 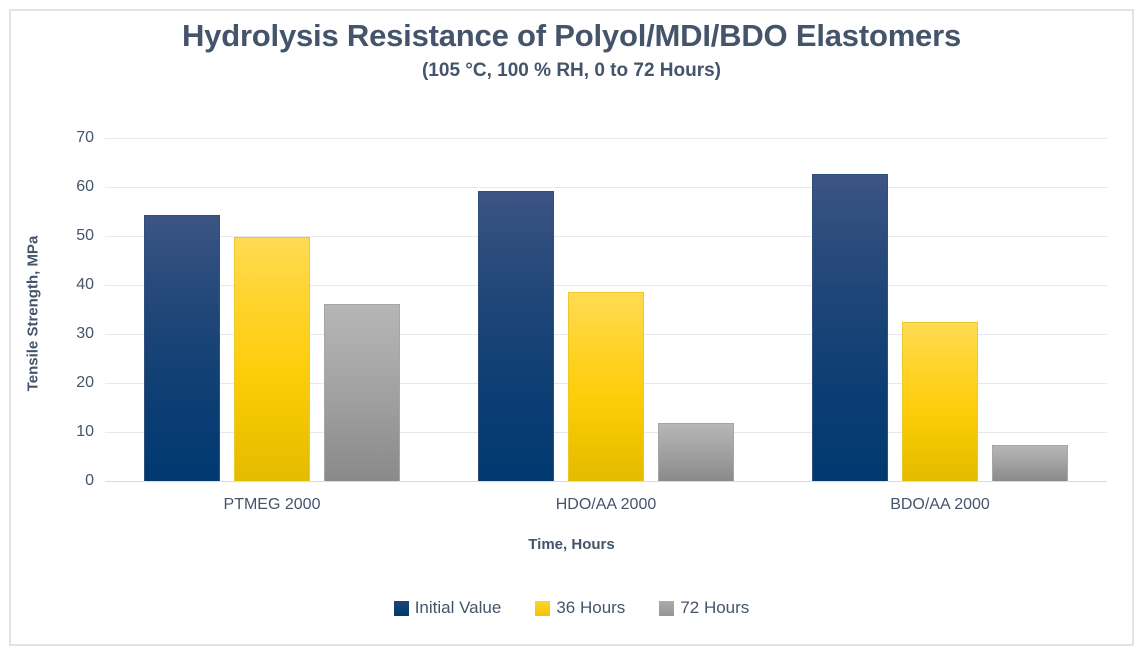 I want to click on y-axis-tick-label: 30, so click(x=85, y=333).